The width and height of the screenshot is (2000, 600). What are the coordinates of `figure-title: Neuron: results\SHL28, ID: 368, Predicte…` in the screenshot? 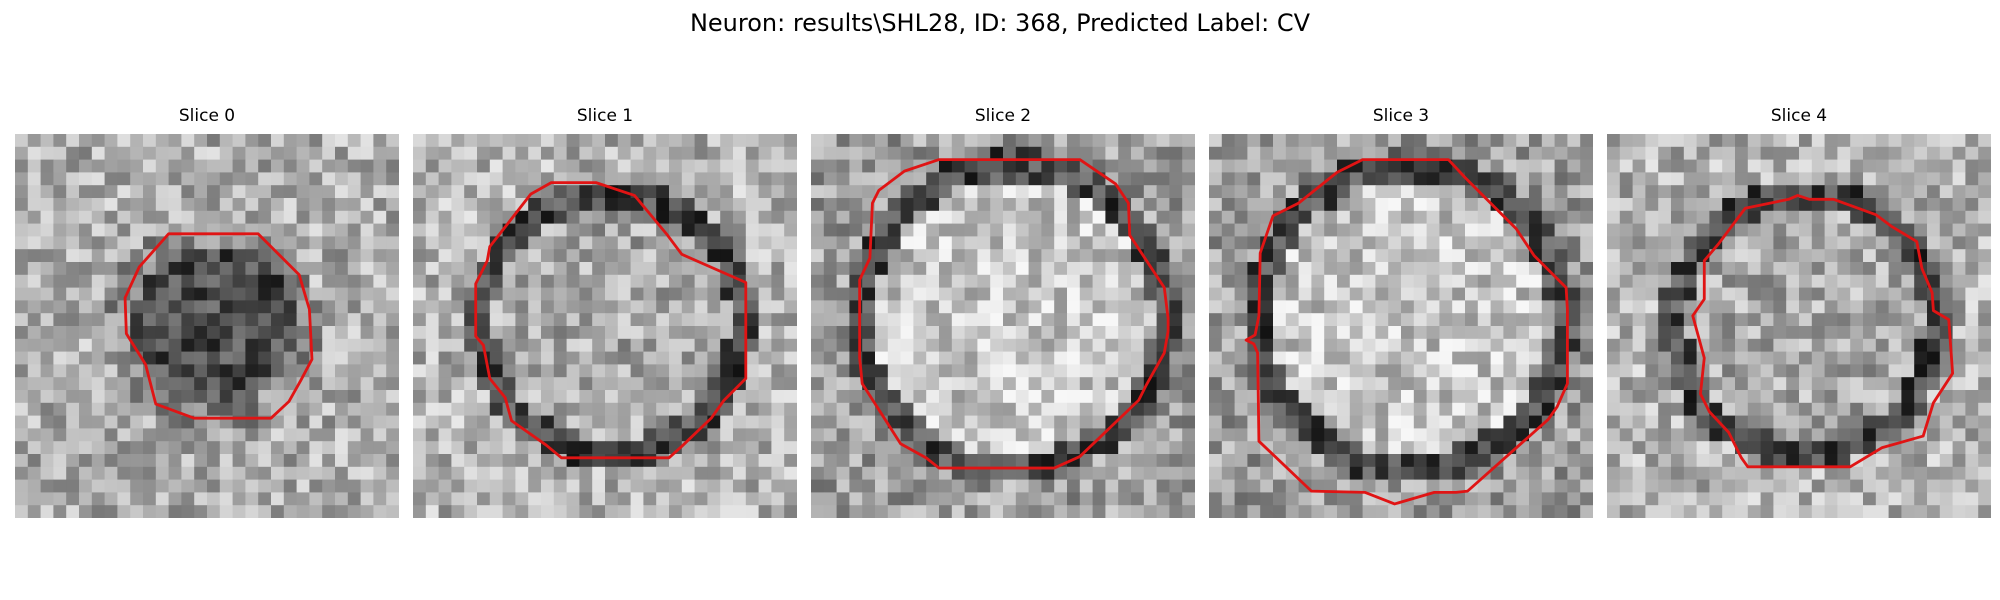 It's located at (1000, 23).